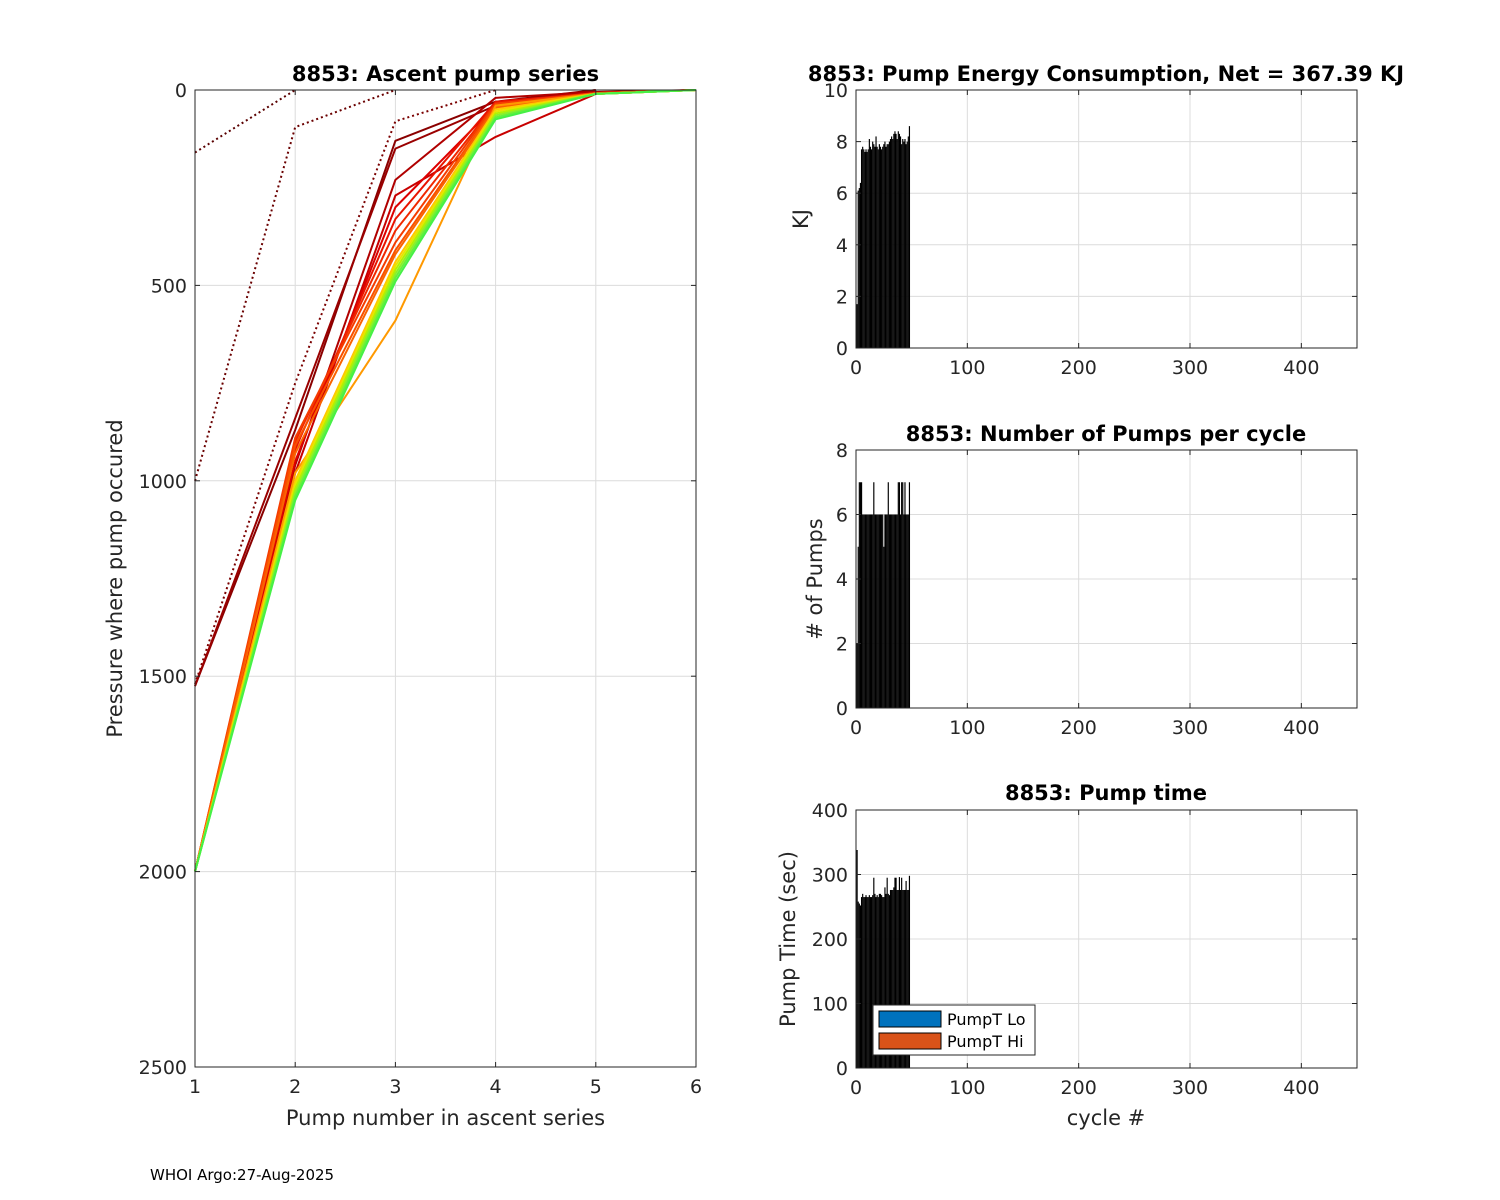 The width and height of the screenshot is (1500, 1200). I want to click on energy-ticks: 0 100 200 300 400 0 2 4 6 8 10, so click(1090, 229).